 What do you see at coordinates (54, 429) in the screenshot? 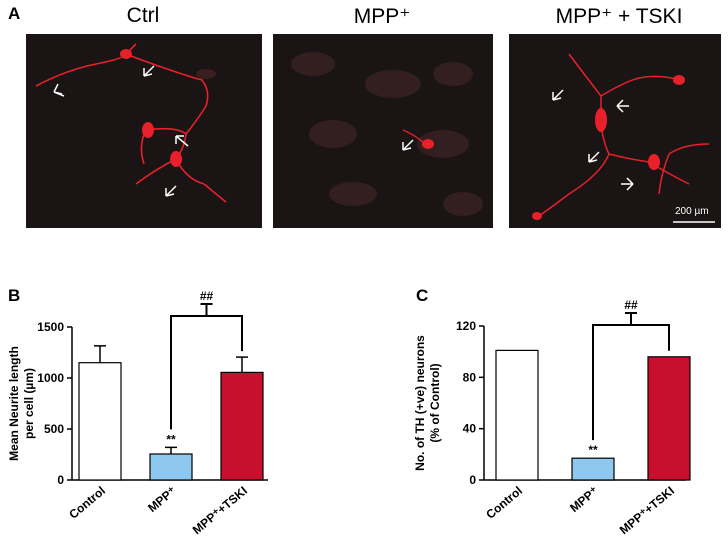
I see `y-tick-label: 500` at bounding box center [54, 429].